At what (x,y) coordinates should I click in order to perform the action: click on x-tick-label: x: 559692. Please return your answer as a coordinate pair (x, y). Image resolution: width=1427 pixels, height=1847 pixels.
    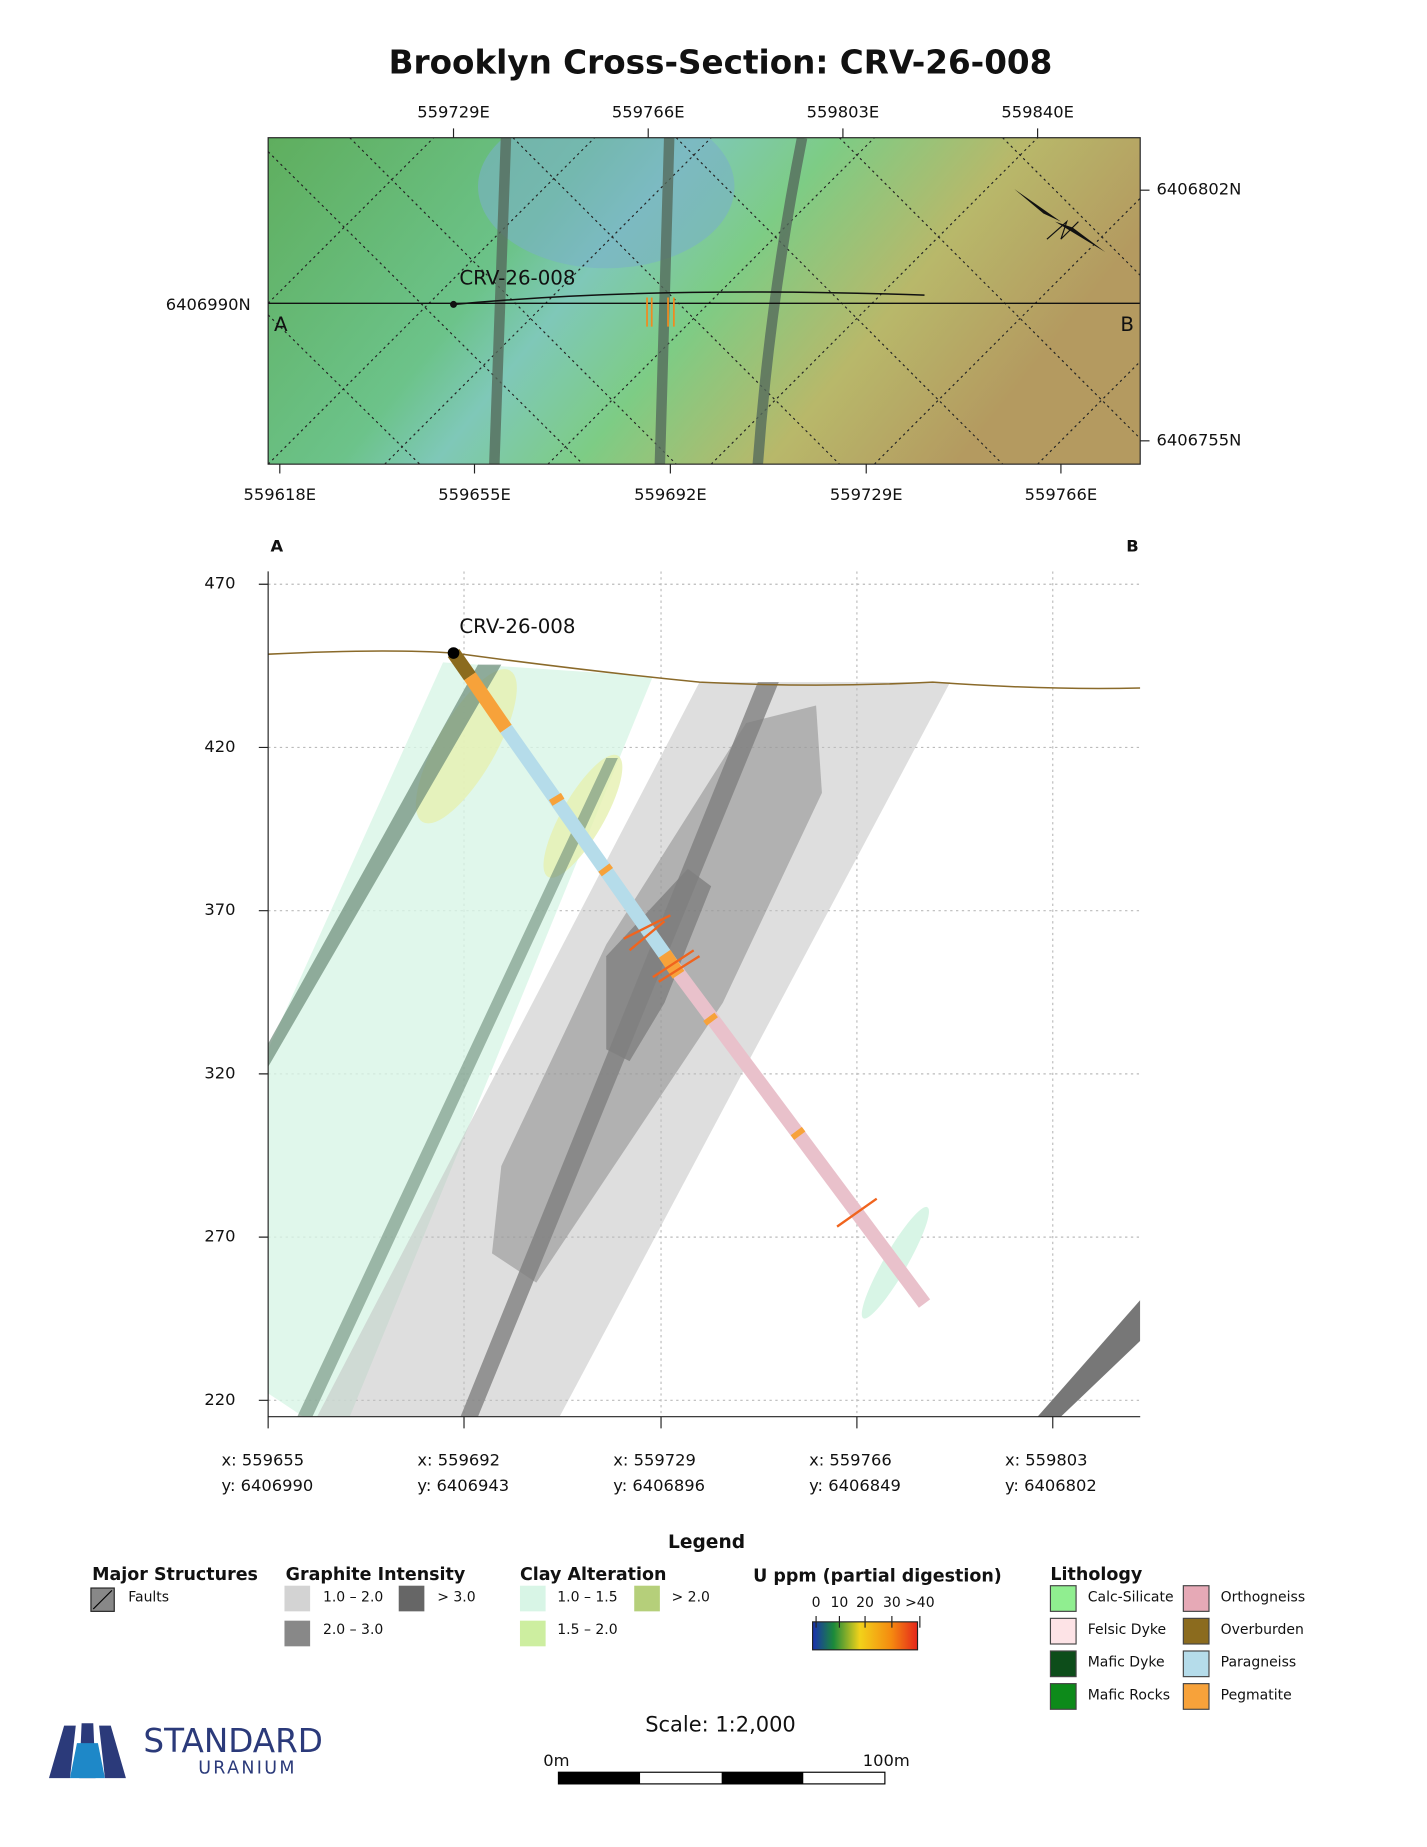
    Looking at the image, I should click on (458, 1459).